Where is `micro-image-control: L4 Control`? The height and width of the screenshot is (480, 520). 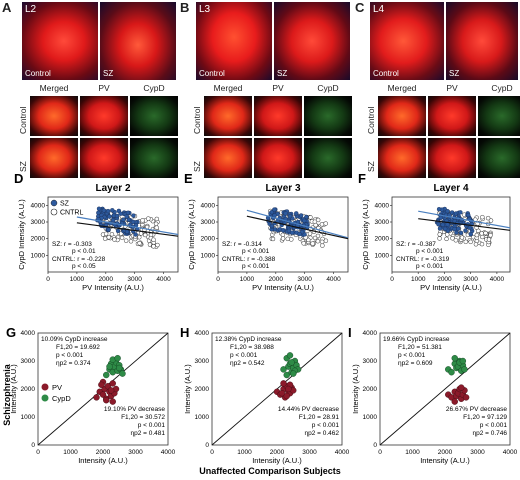
micro-image-control: L4 Control is located at coordinates (407, 41).